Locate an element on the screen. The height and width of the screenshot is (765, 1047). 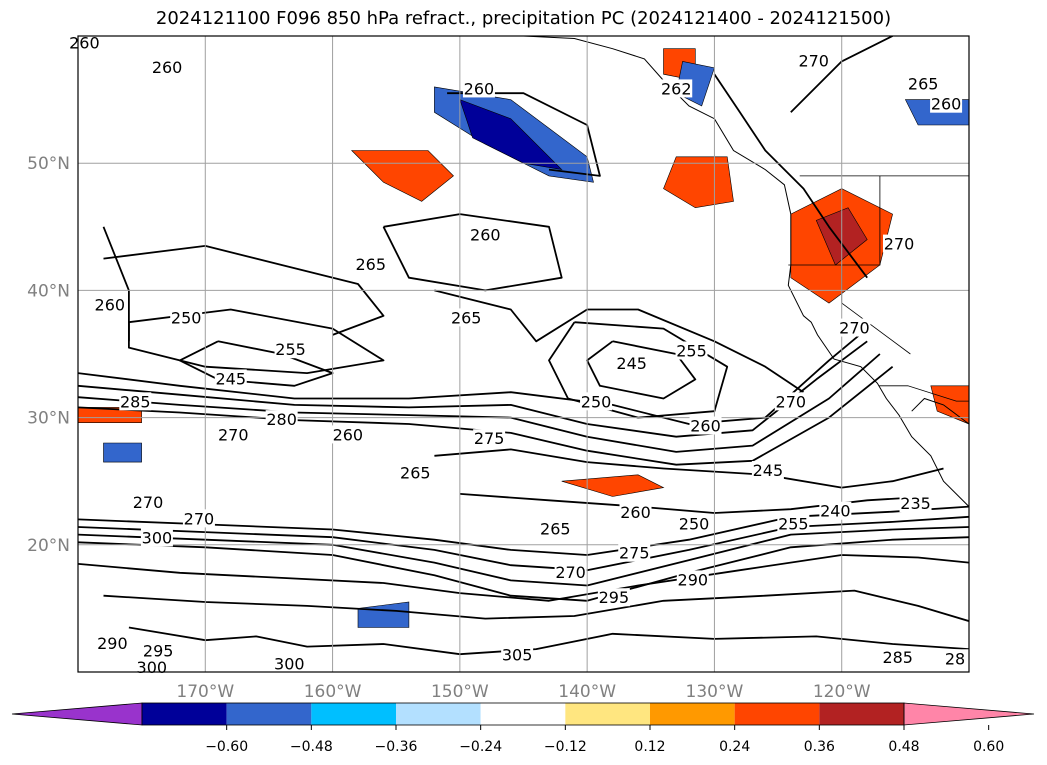
contour-label: 240 is located at coordinates (835, 511).